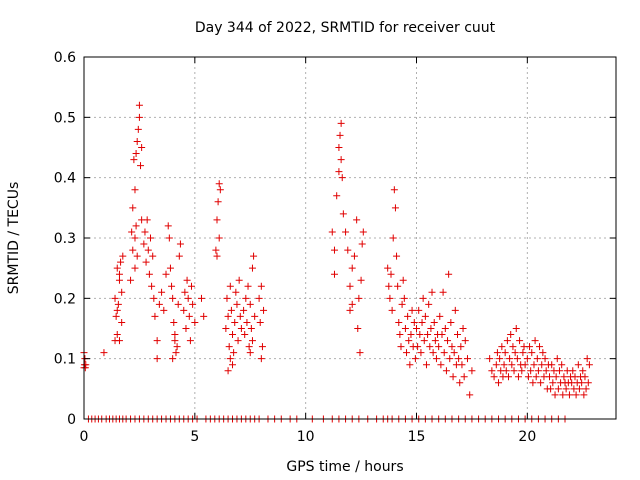 This screenshot has width=640, height=480. What do you see at coordinates (65, 299) in the screenshot?
I see `y-tick-label: 0.2` at bounding box center [65, 299].